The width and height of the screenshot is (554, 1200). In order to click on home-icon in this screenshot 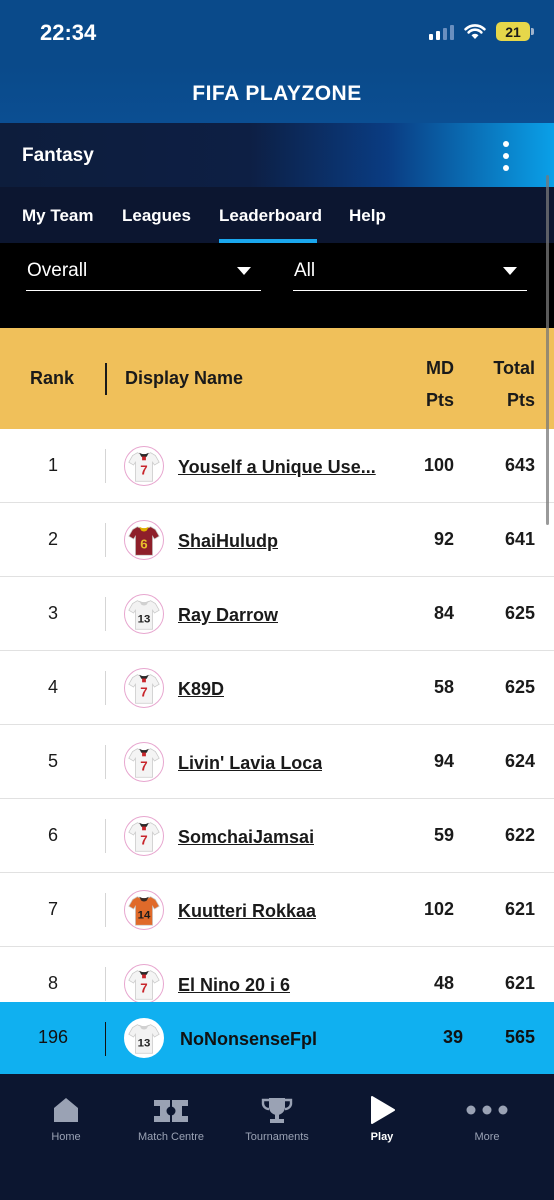, I will do `click(66, 1110)`.